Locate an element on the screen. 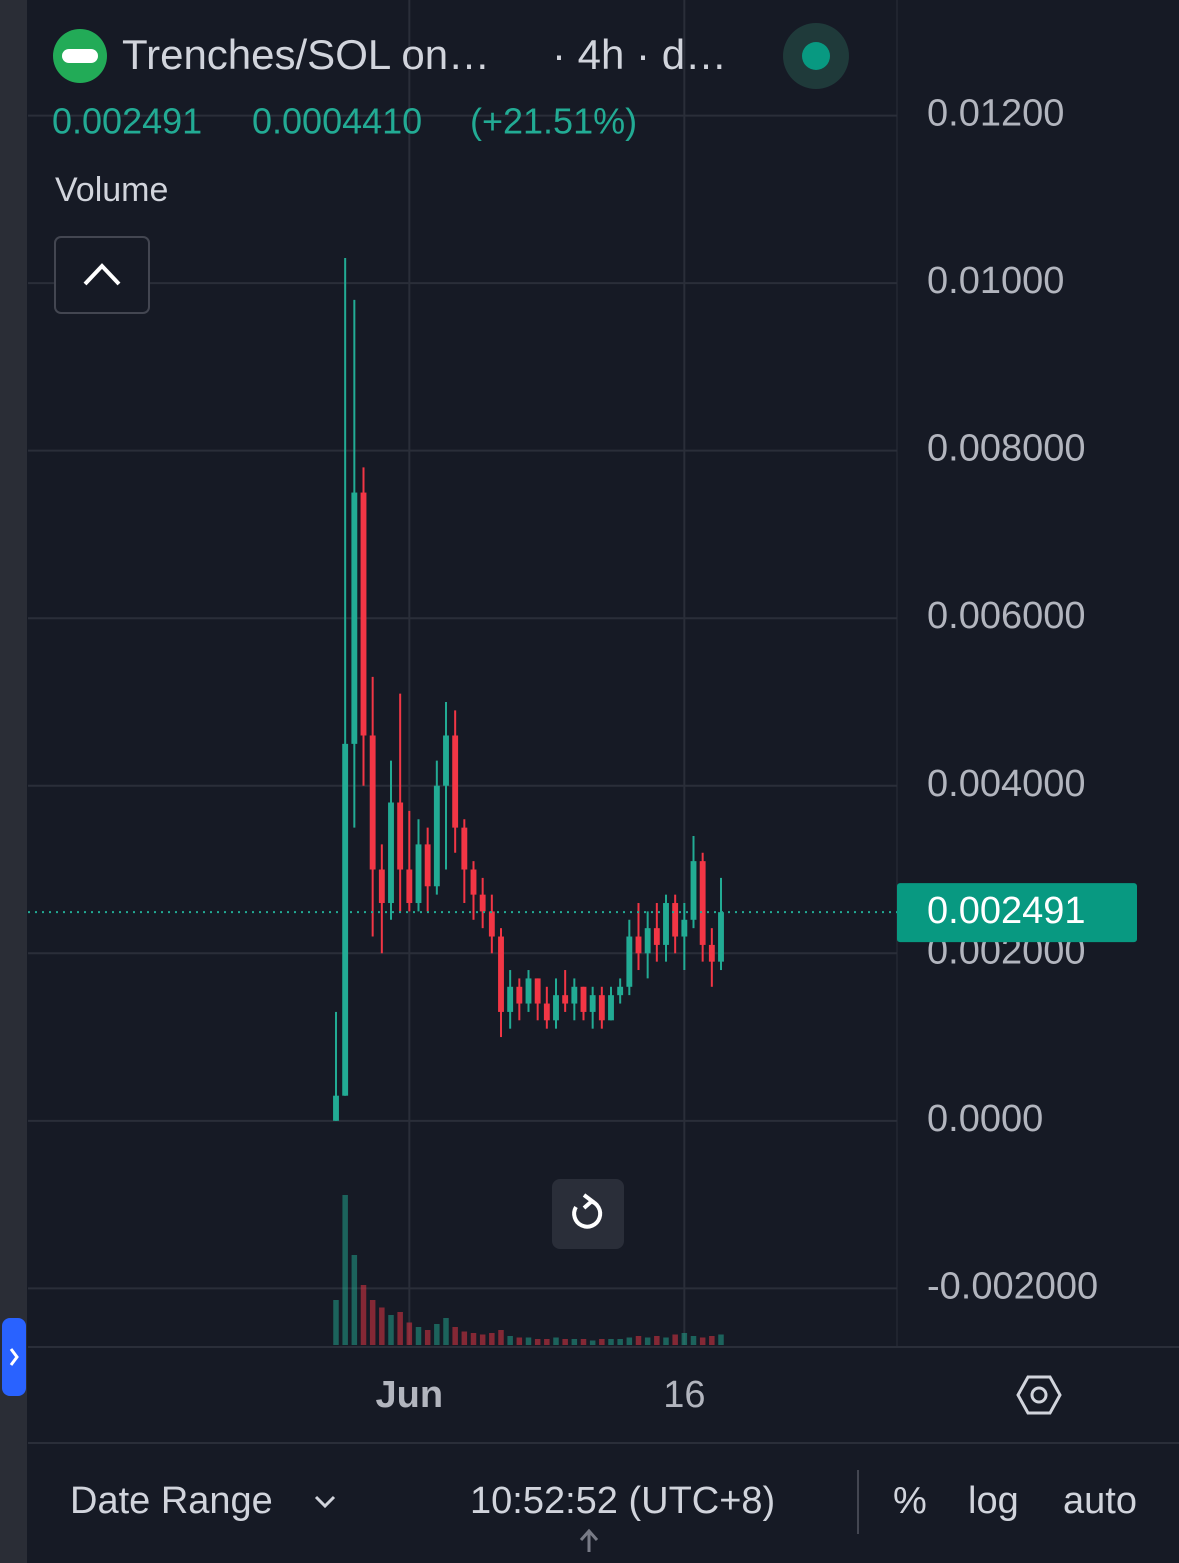 This screenshot has width=1179, height=1563. status-dot is located at coordinates (816, 56).